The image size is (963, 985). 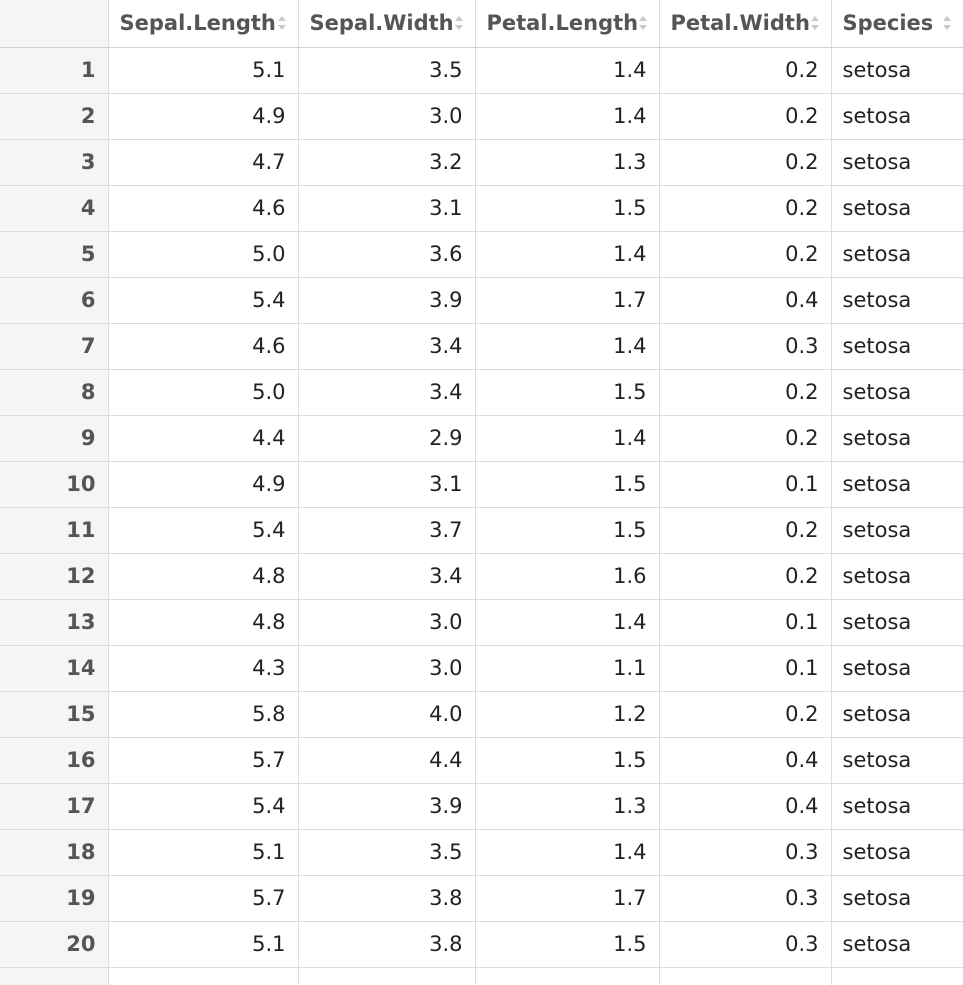 I want to click on table-row: 3 4.7 3.2 1.3 0.2 setosa, so click(x=481, y=162).